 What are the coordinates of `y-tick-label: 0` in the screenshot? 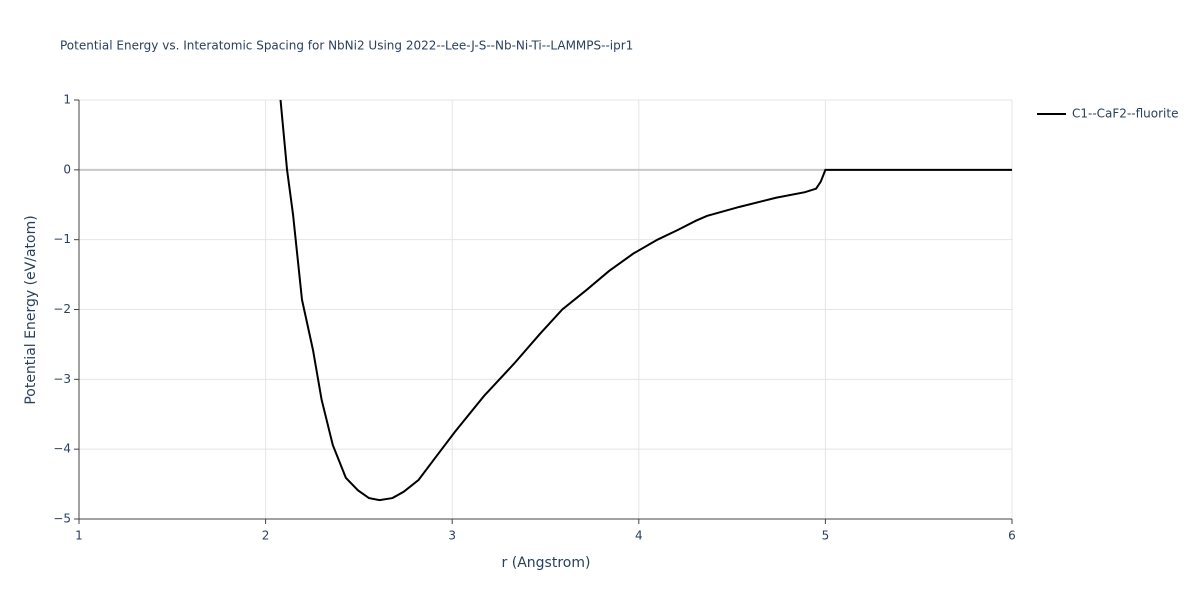 It's located at (67, 169).